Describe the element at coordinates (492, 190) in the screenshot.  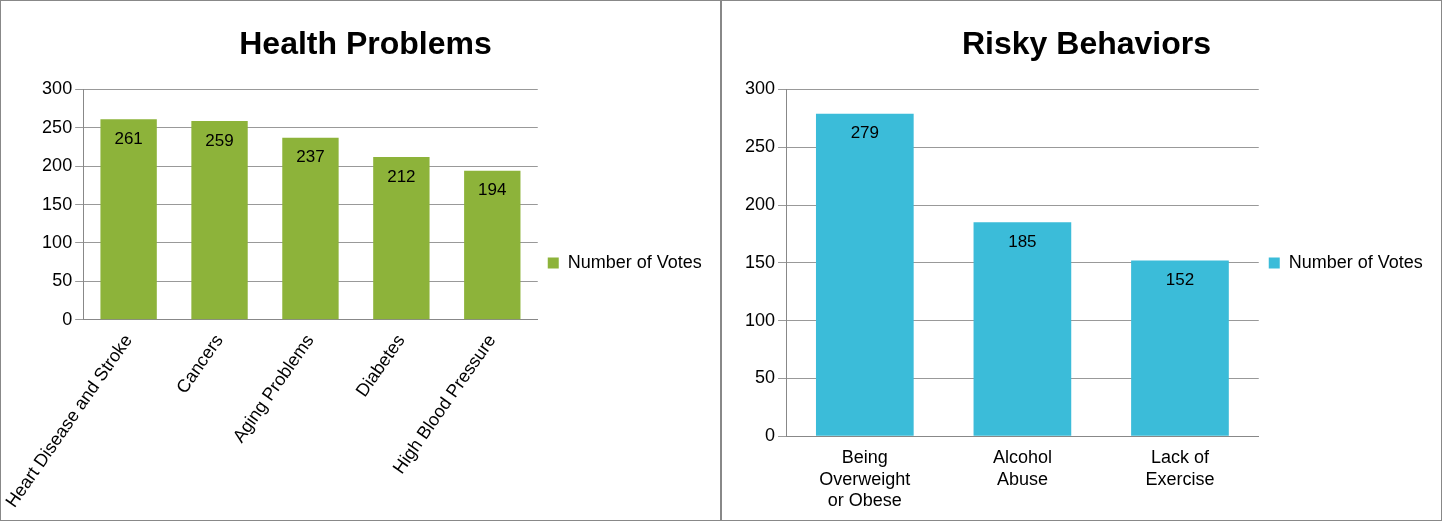
I see `data-label: 194` at that location.